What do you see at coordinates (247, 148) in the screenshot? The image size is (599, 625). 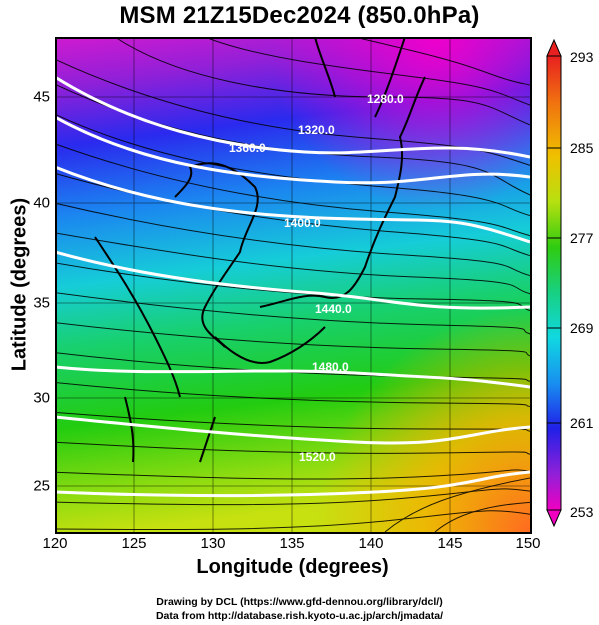 I see `contour-label: 1360.0` at bounding box center [247, 148].